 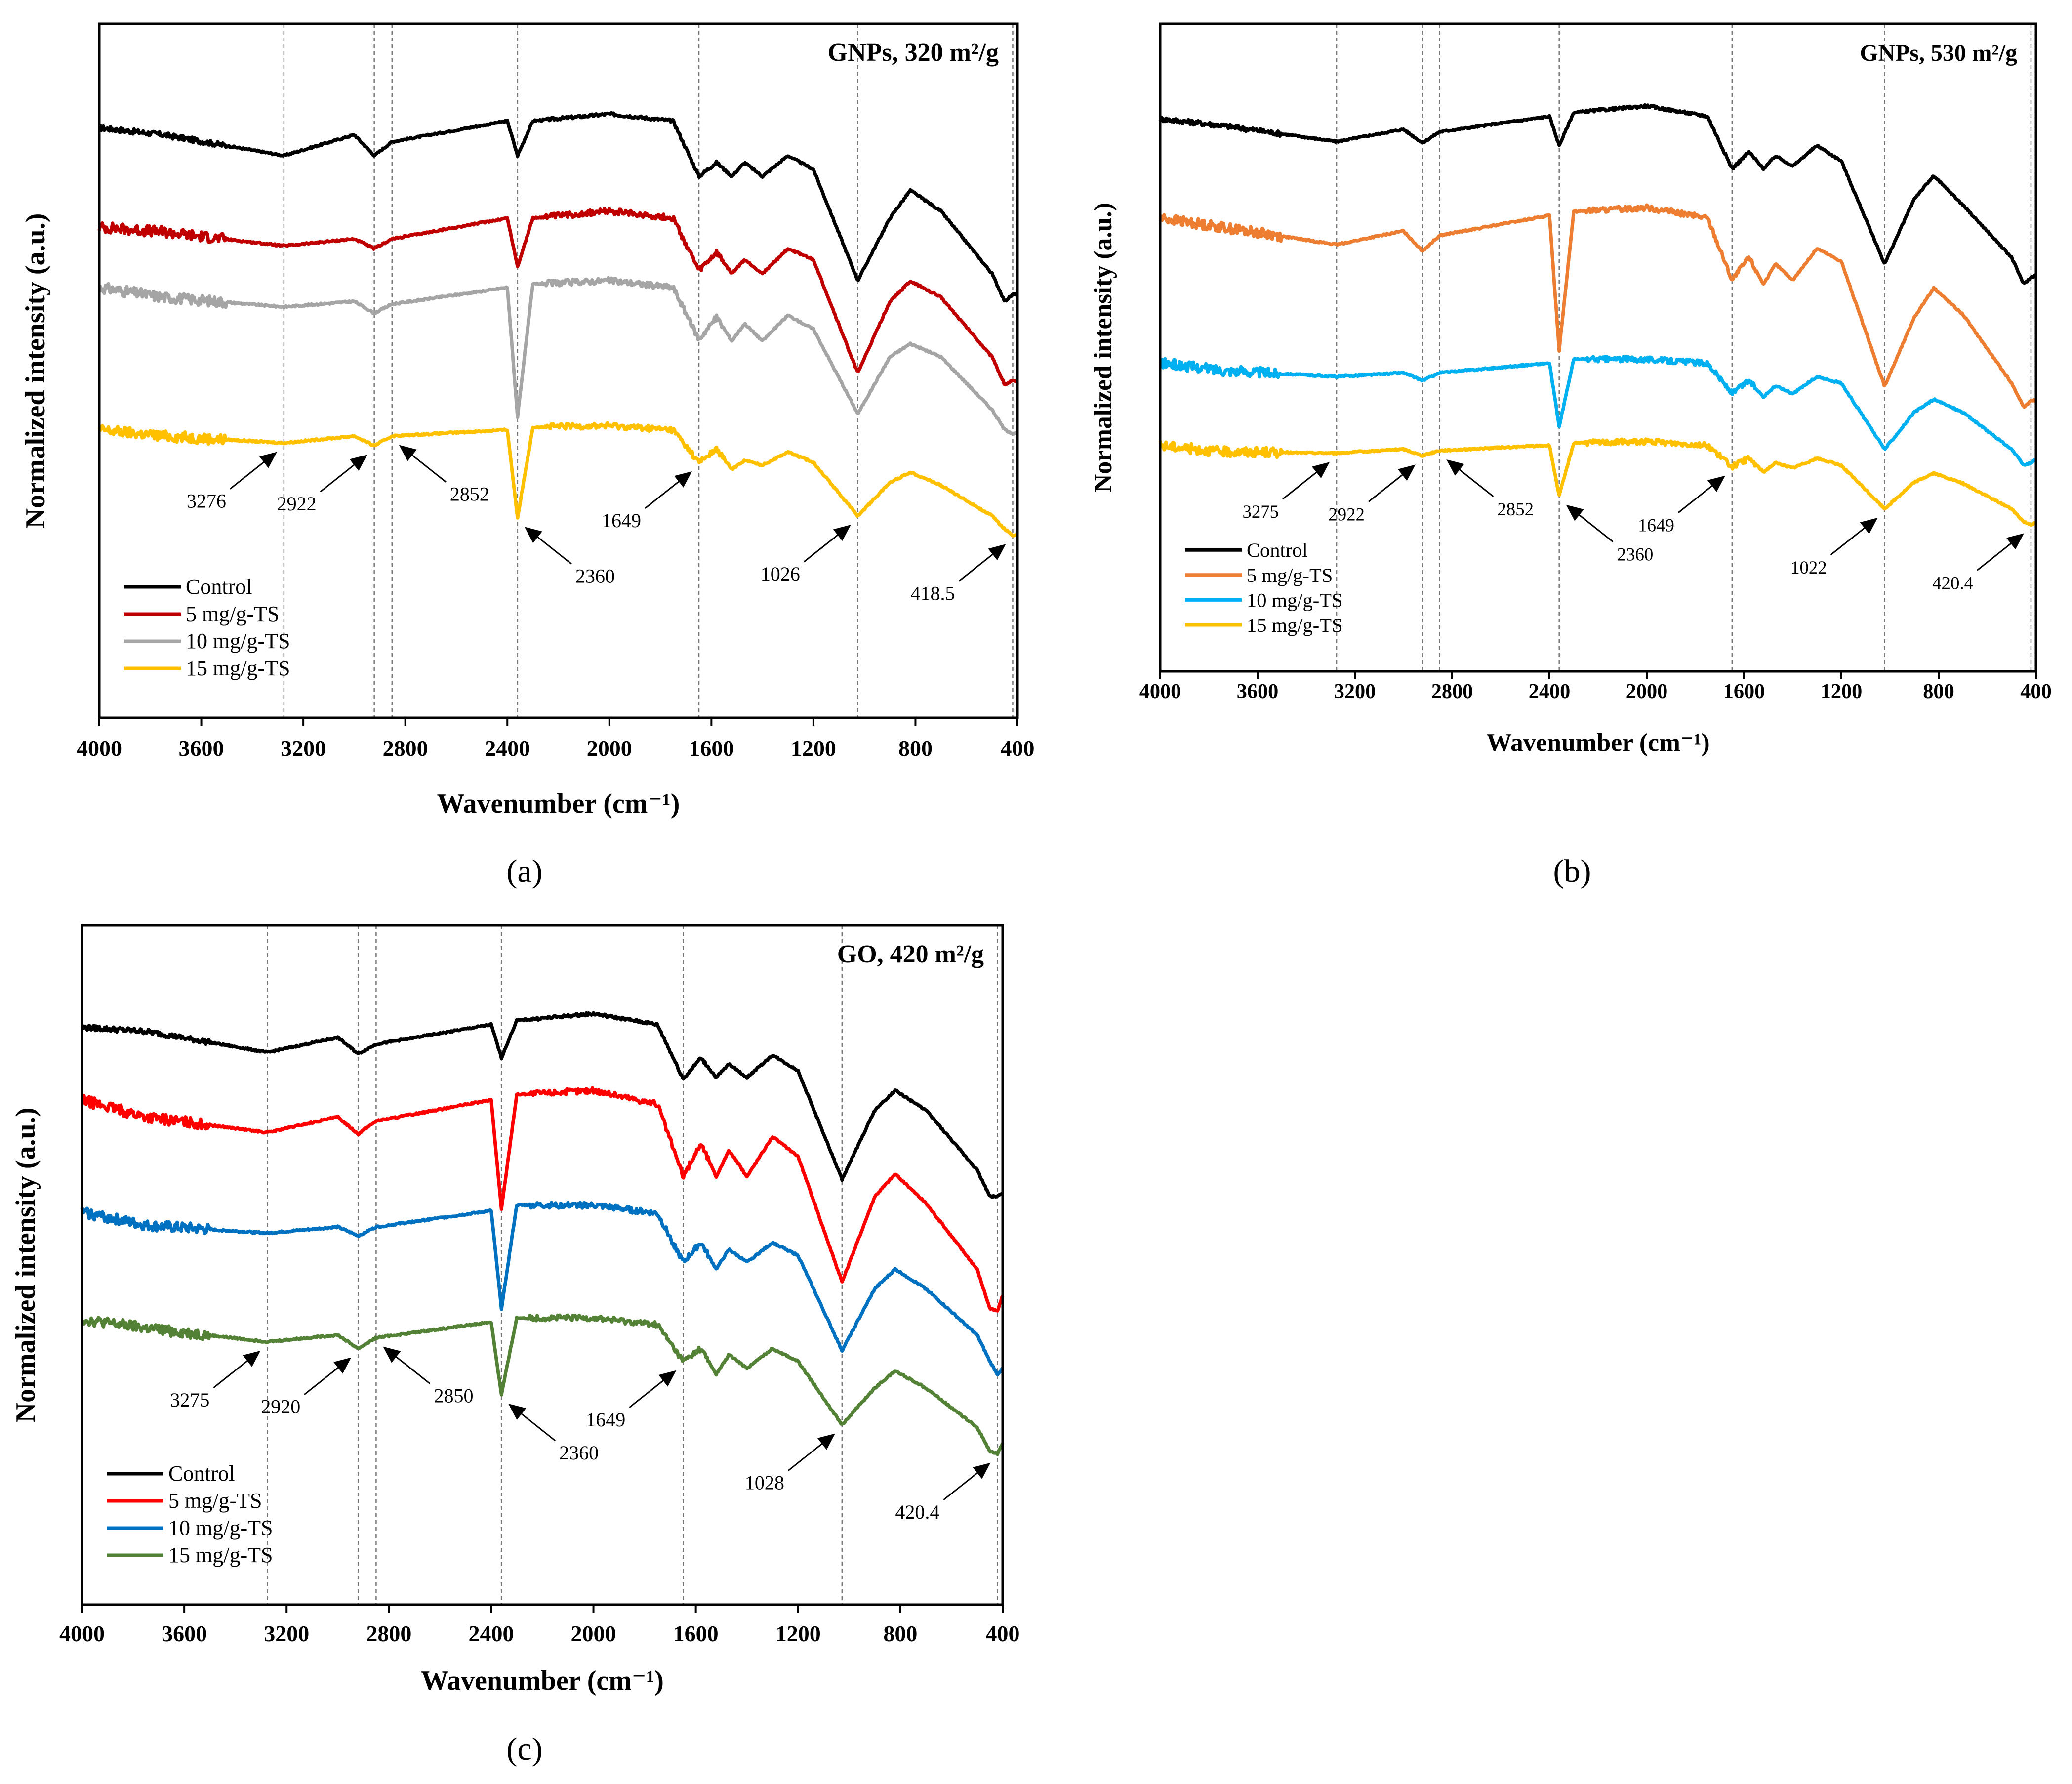 I want to click on chart-title: GO, 420 m²/g, so click(x=911, y=954).